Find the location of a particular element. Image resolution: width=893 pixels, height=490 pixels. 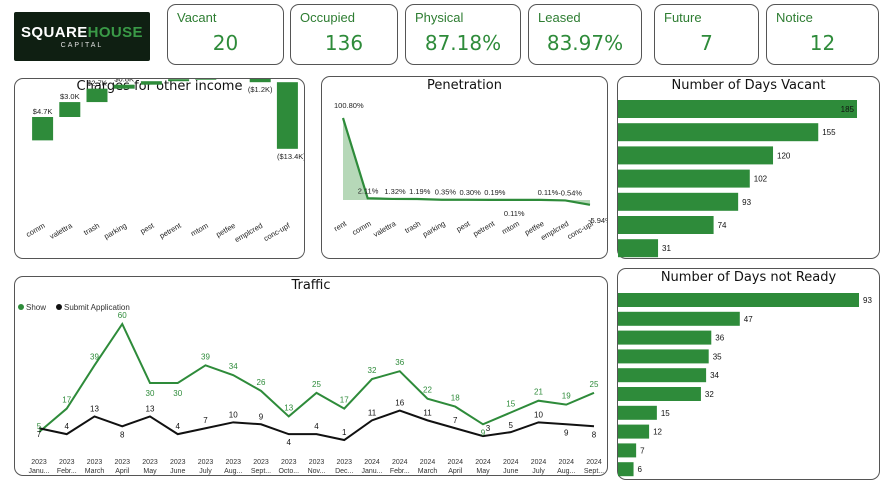

data-label: 26 is located at coordinates (261, 382).